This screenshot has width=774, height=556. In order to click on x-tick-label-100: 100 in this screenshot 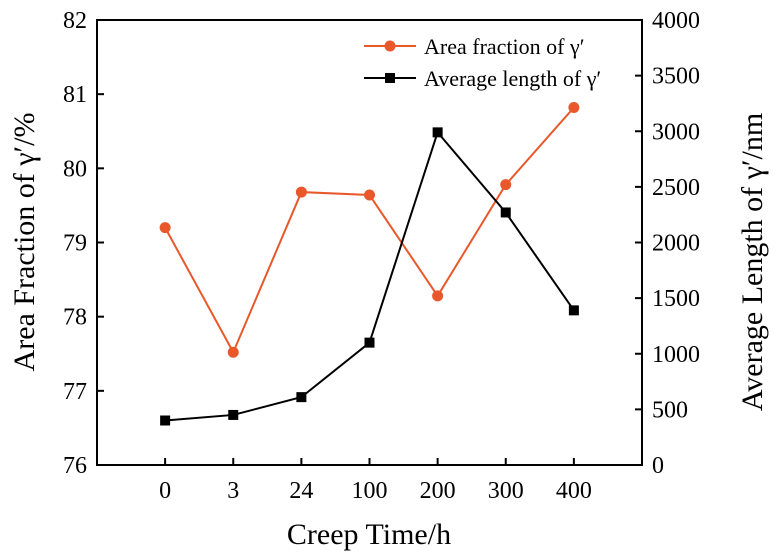, I will do `click(370, 491)`.